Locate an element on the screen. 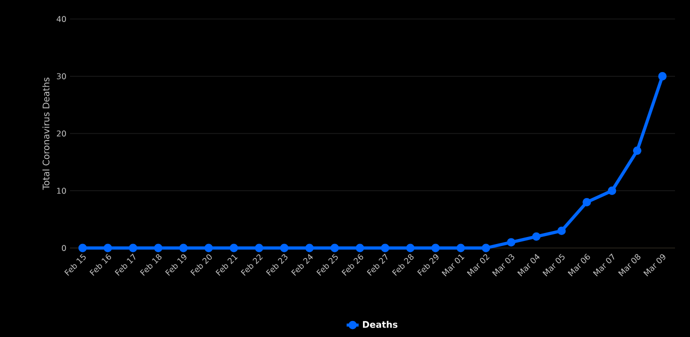  y-tick-label: 10 is located at coordinates (61, 191).